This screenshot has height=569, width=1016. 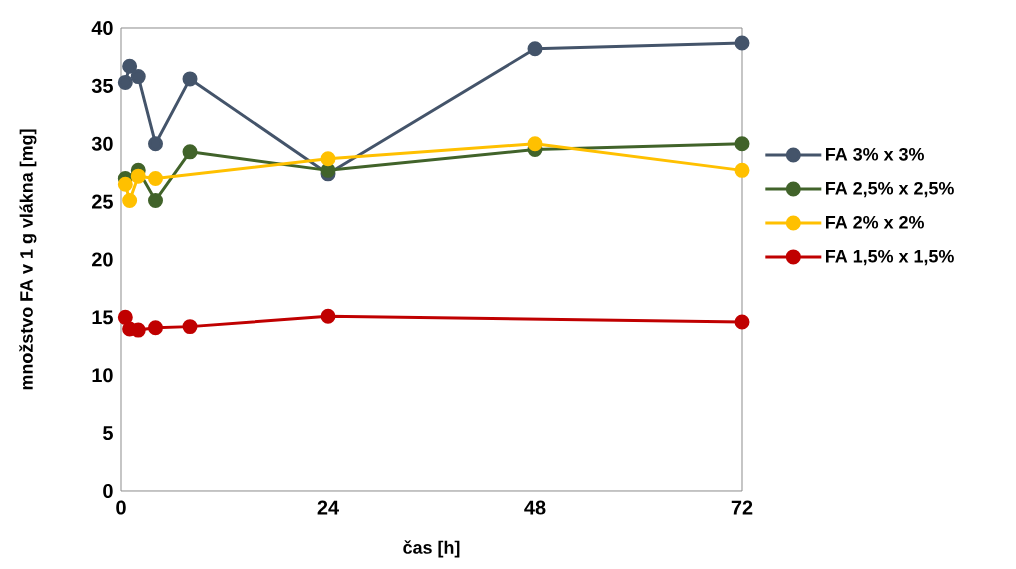 What do you see at coordinates (28, 259) in the screenshot?
I see `y-axis-title: množstvo FA v 1 g vlákna [mg]` at bounding box center [28, 259].